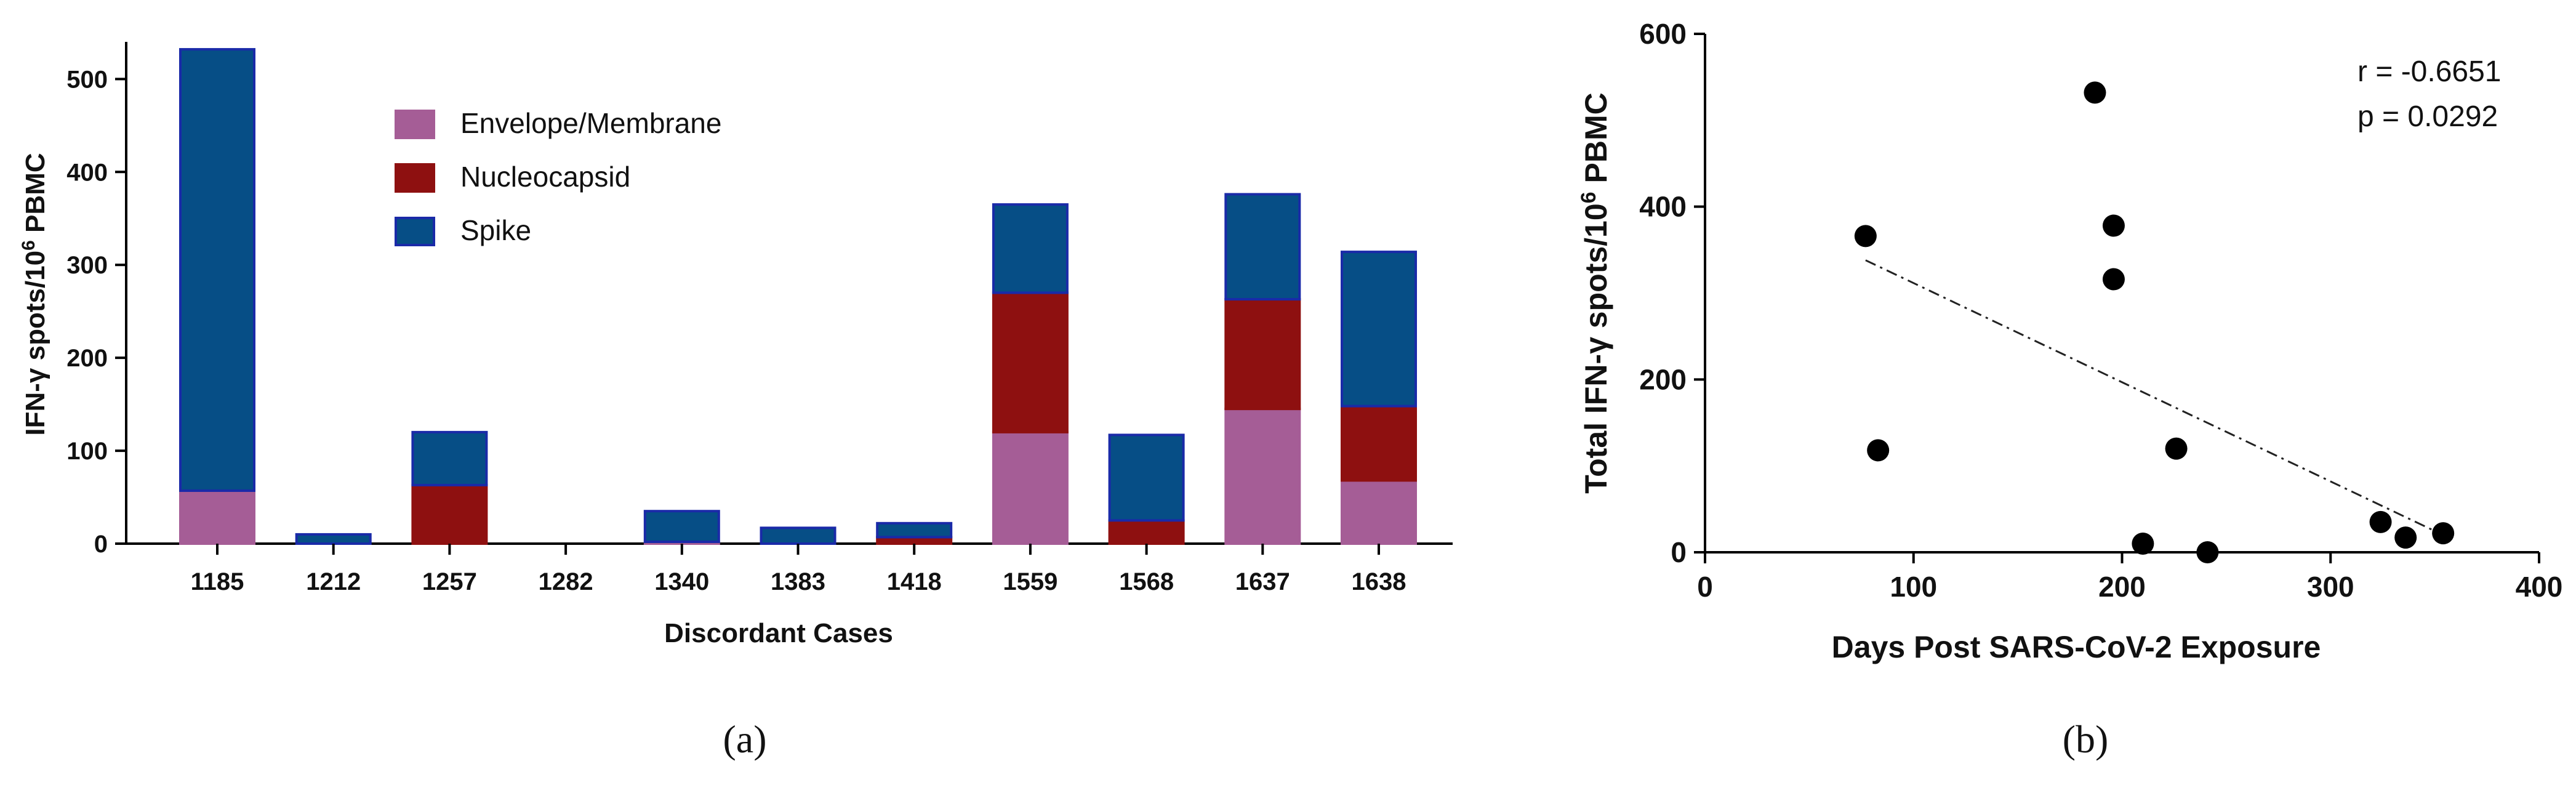 This screenshot has width=2576, height=785. Describe the element at coordinates (87, 358) in the screenshot. I see `a-y-tick-label: 200` at that location.